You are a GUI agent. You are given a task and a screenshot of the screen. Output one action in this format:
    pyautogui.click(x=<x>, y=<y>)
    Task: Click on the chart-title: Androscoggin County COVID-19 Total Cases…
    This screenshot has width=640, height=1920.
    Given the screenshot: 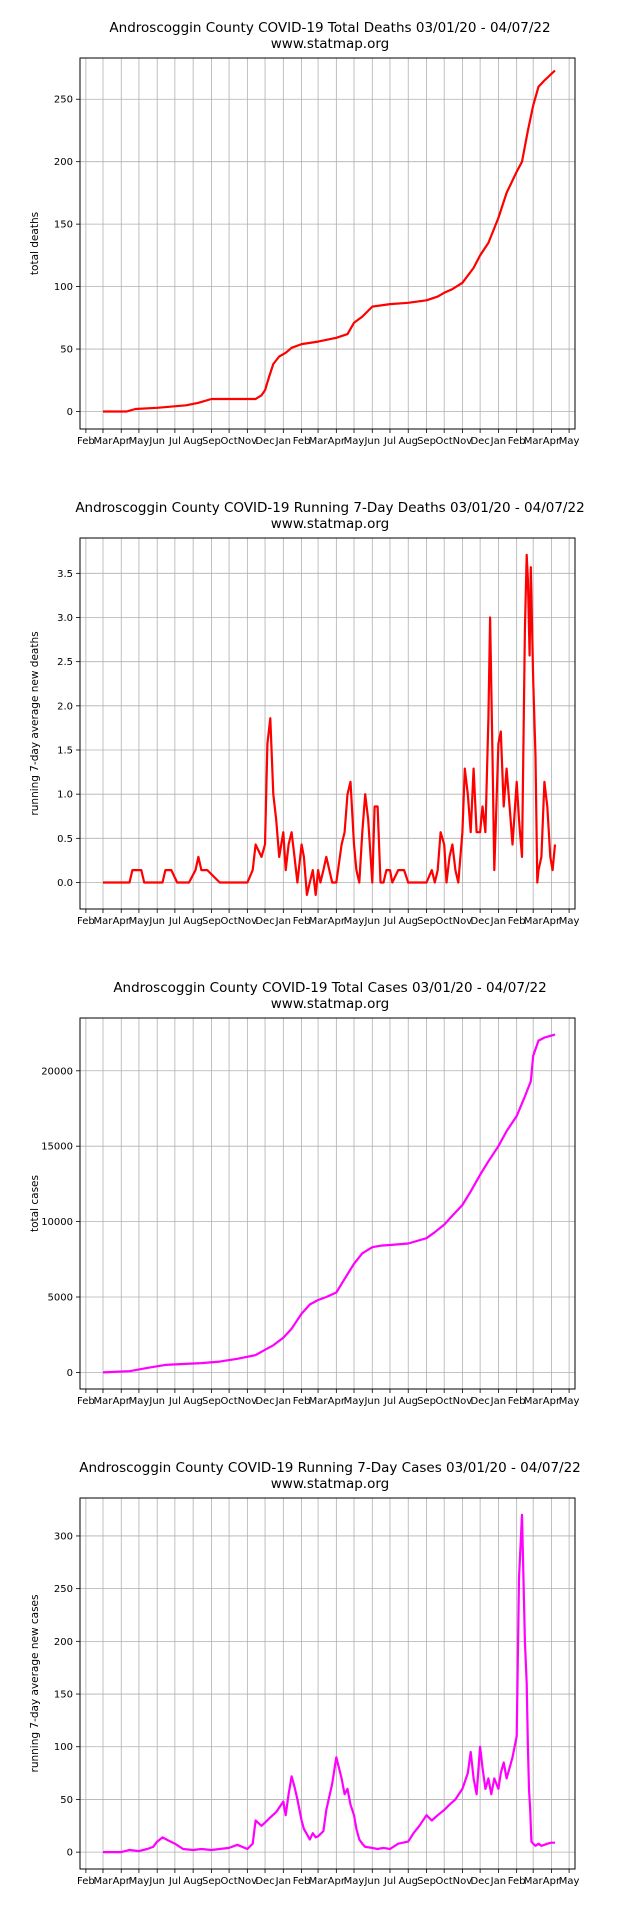 What is the action you would take?
    pyautogui.click(x=329, y=988)
    